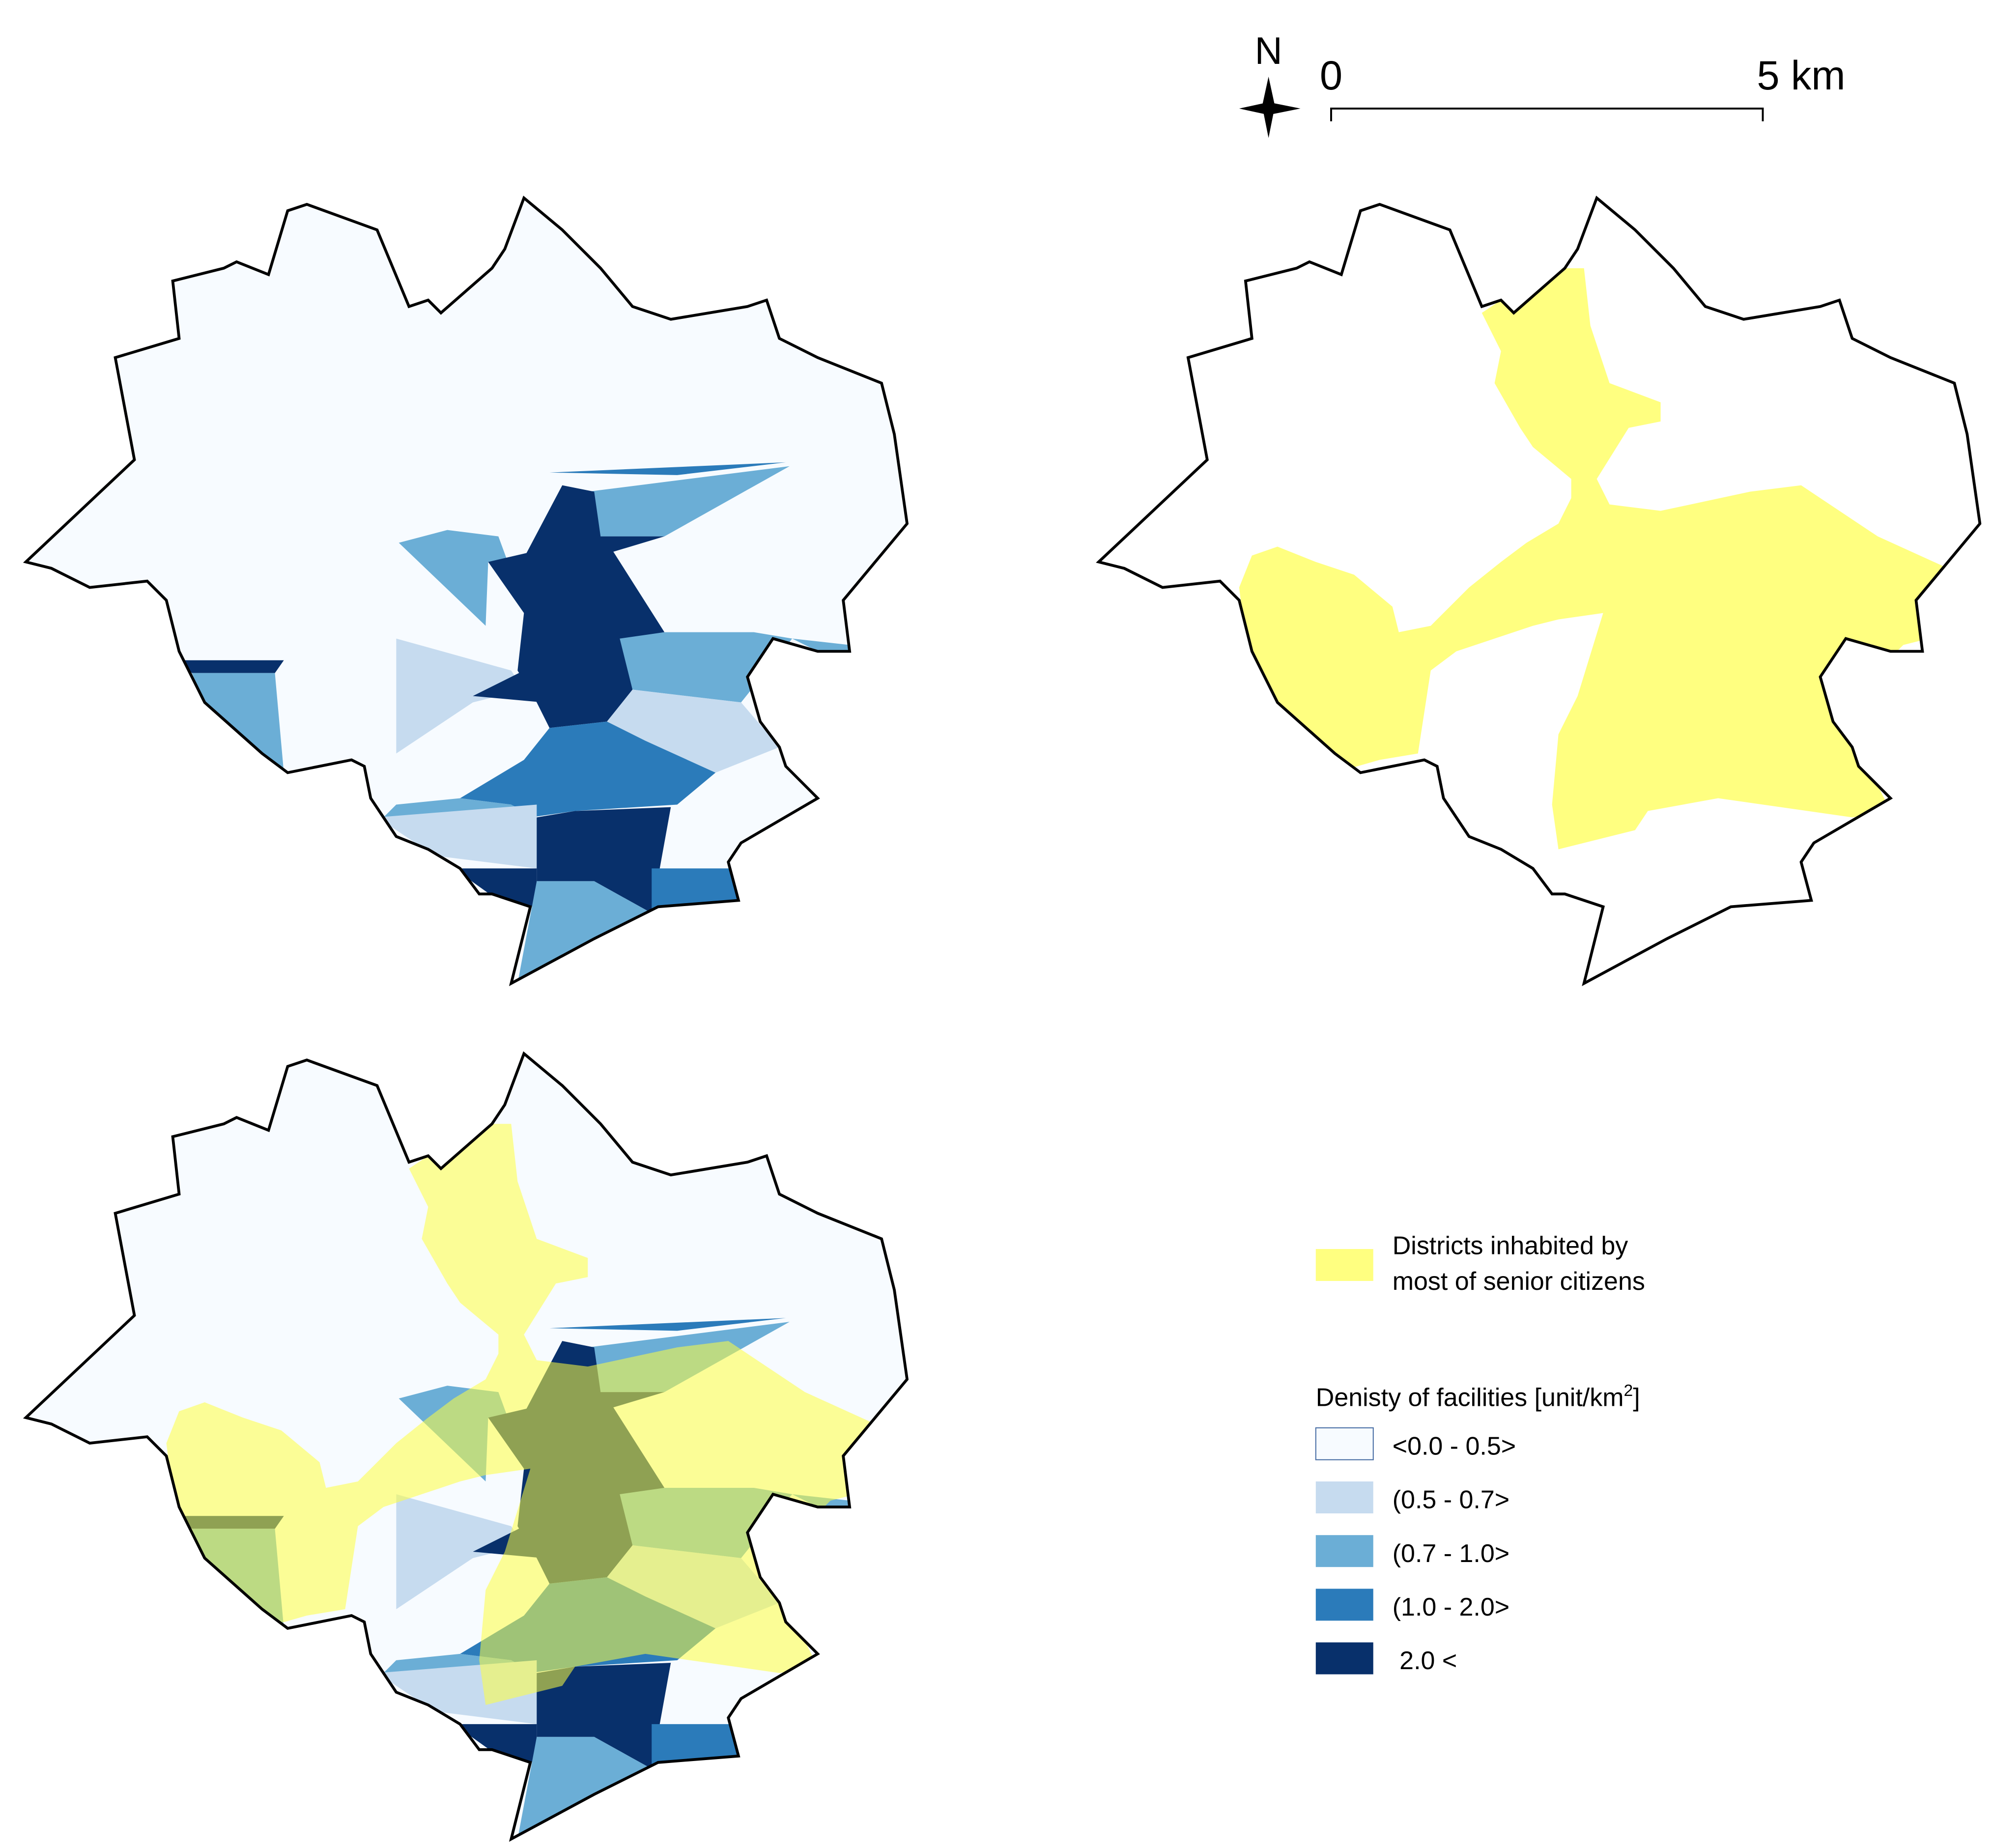 This screenshot has height=1848, width=1993. Describe the element at coordinates (1478, 1396) in the screenshot. I see `legend-density-title: Denisty of facilities [unit/km2]` at that location.